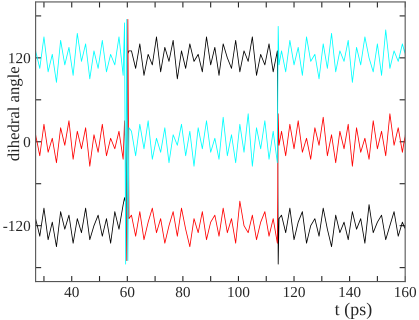 The height and width of the screenshot is (320, 419). I want to click on x-tick-label: 60, so click(127, 292).